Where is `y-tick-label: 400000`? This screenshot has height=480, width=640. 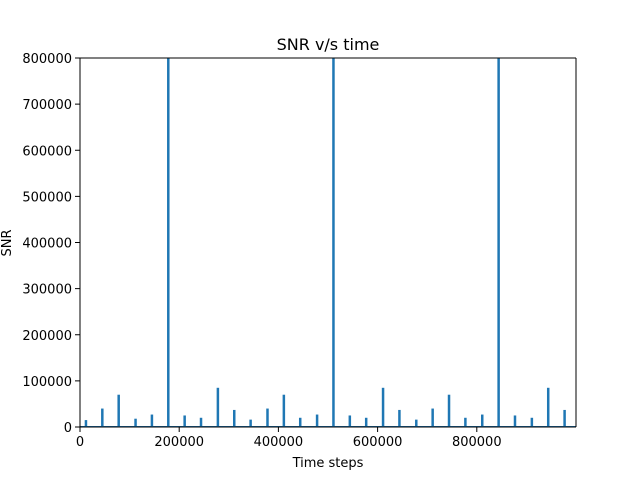 y-tick-label: 400000 is located at coordinates (47, 244).